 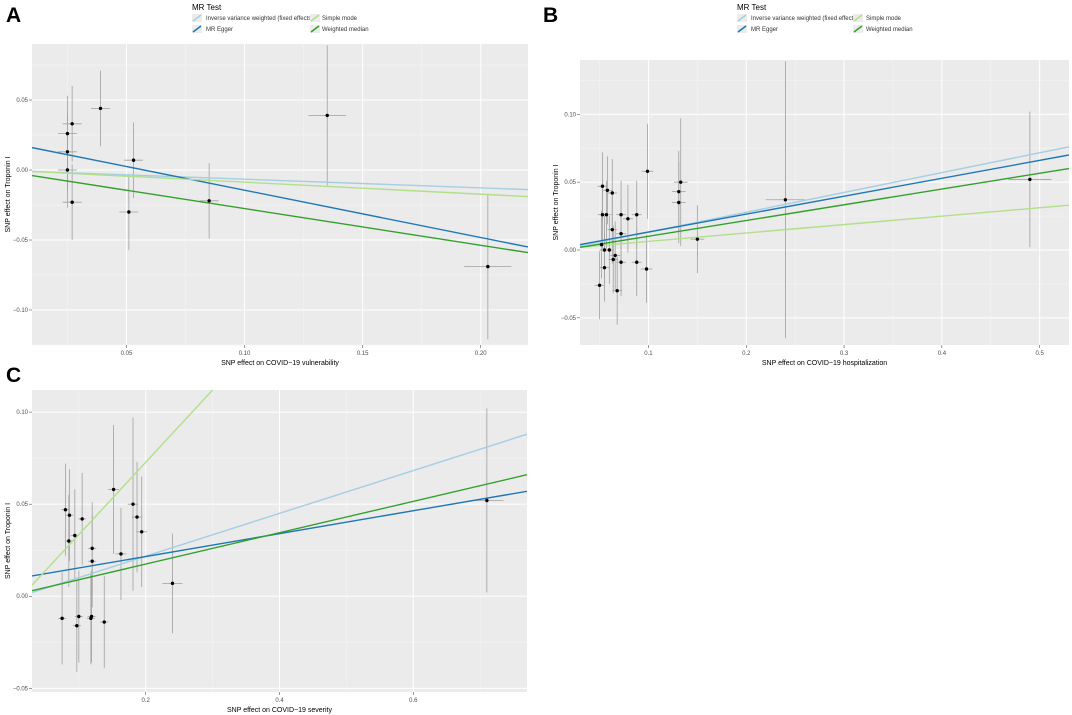 I want to click on legend-a-swatch-ivw, so click(x=197, y=18).